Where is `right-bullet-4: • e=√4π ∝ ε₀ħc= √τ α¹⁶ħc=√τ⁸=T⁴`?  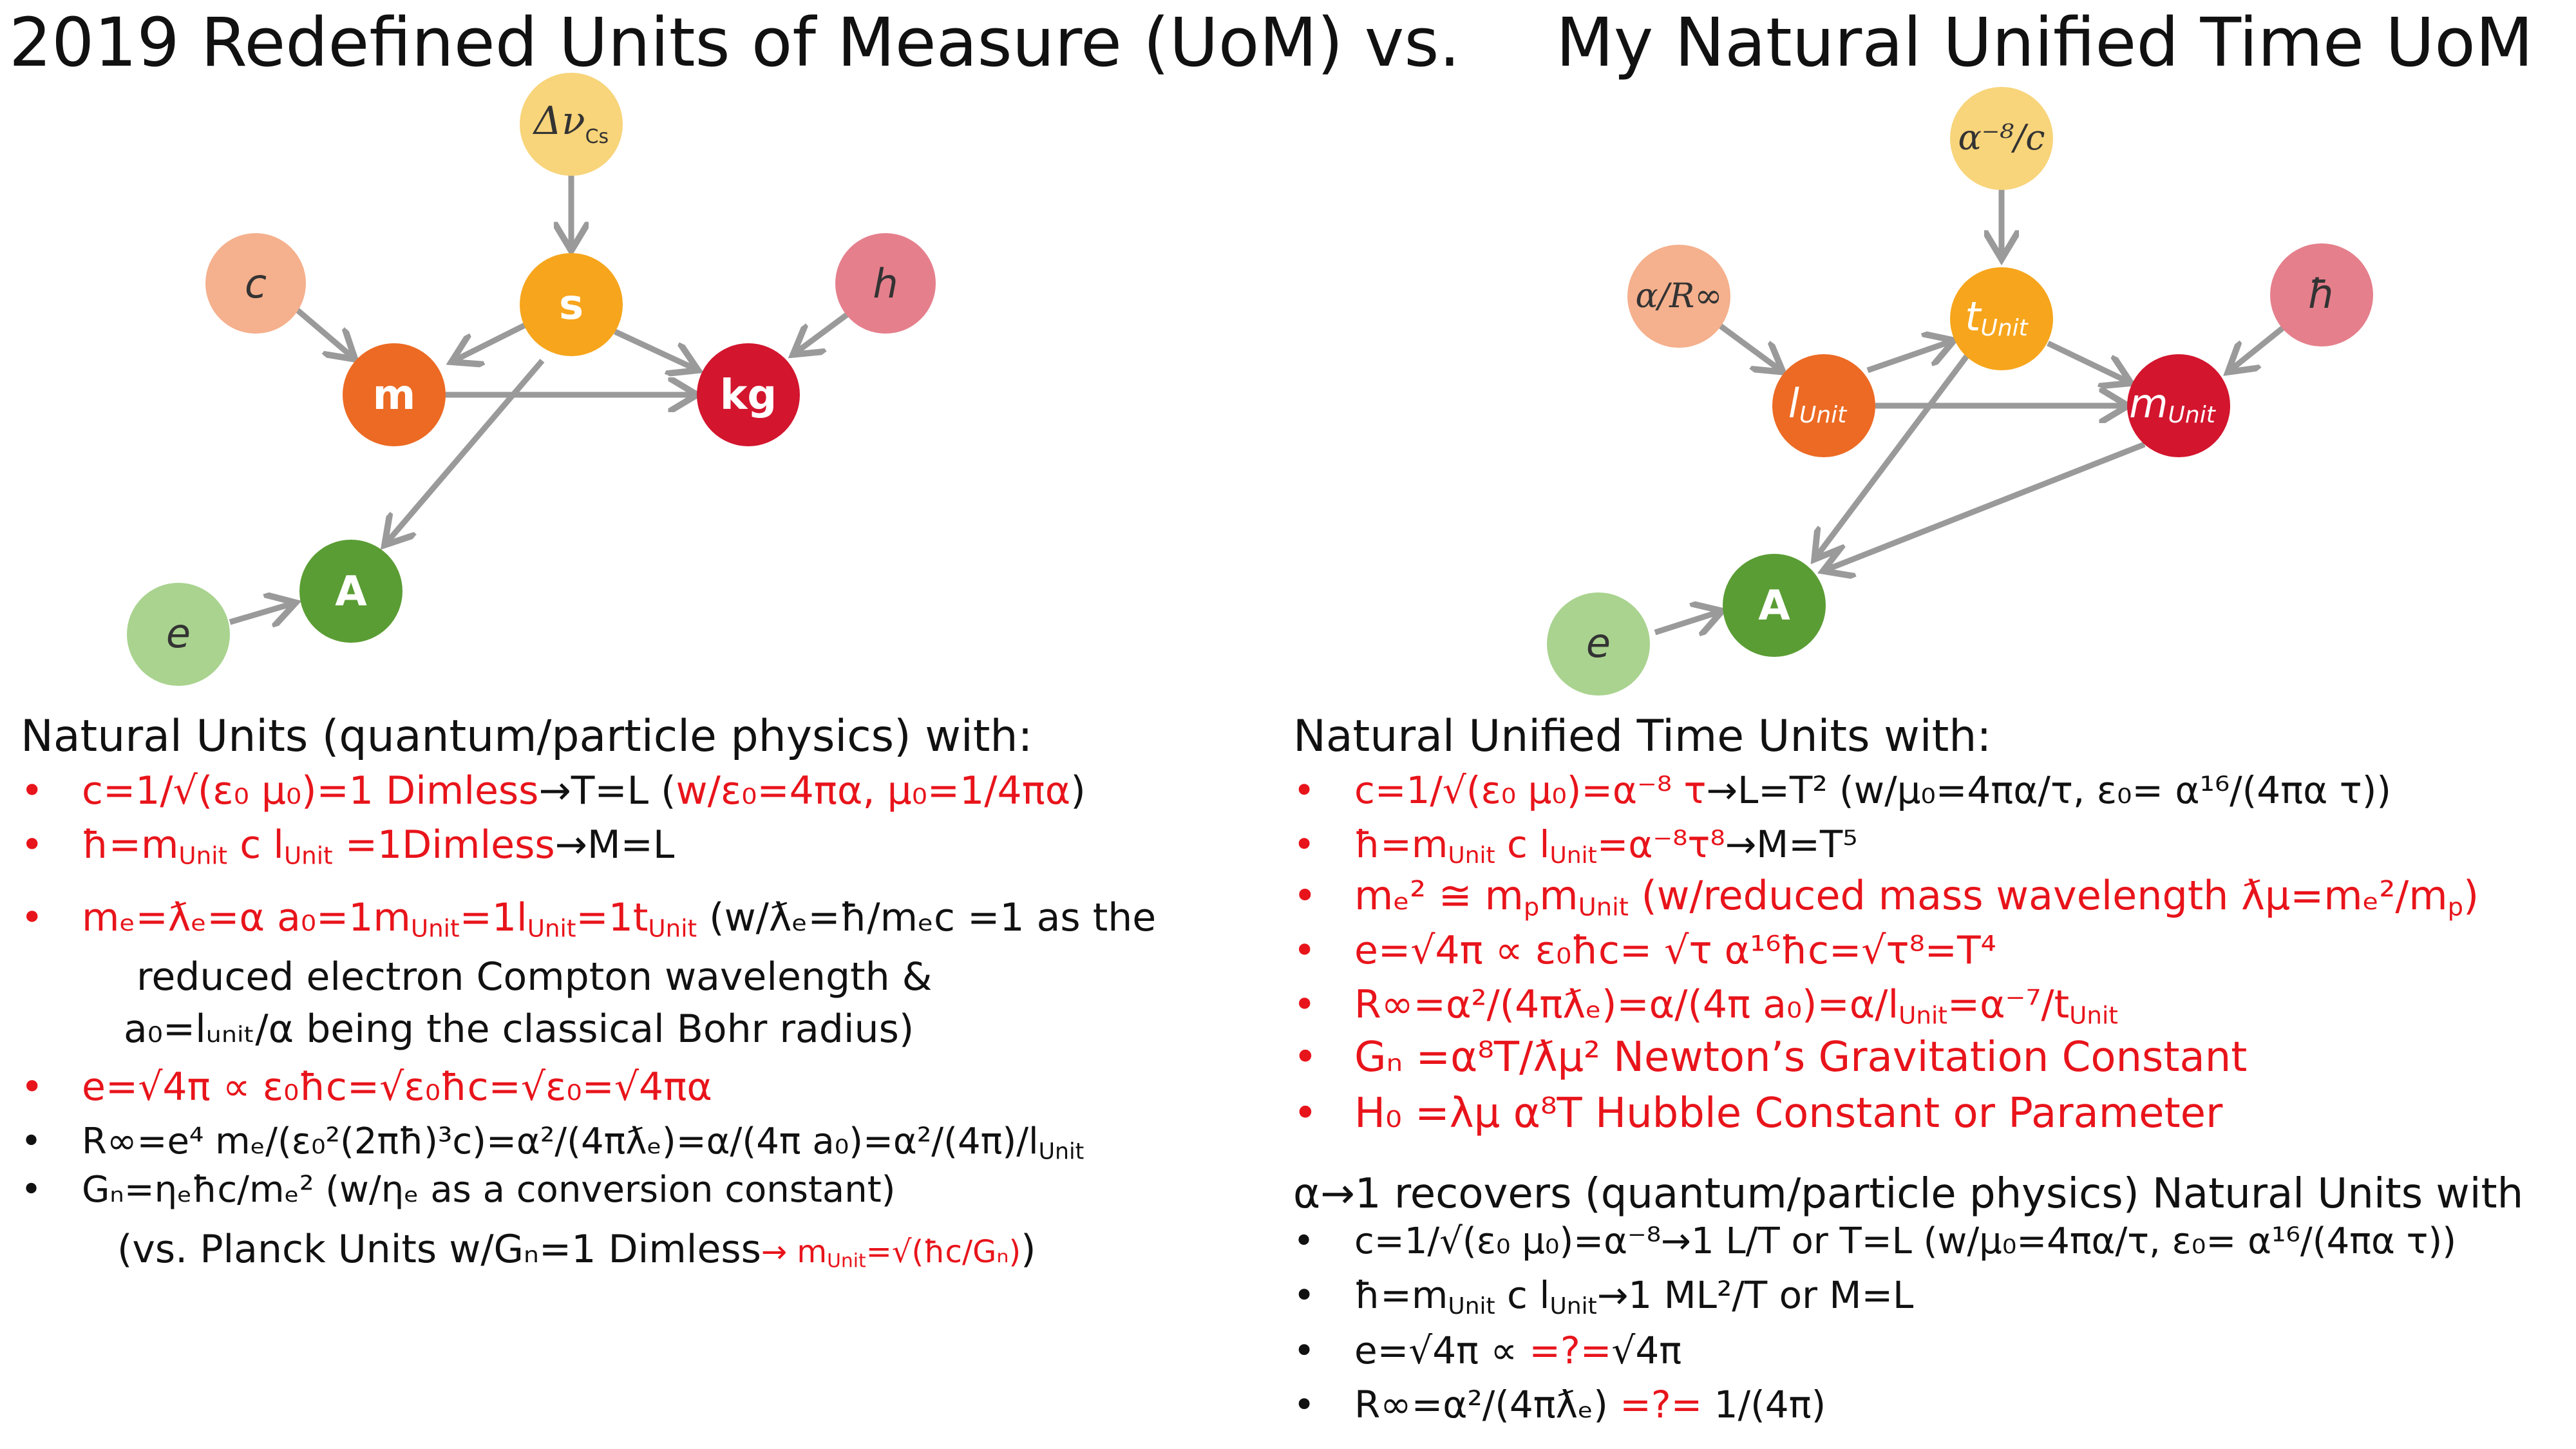
right-bullet-4: • e=√4π ∝ ε₀ħc= √τ α¹⁶ħc=√τ⁸=T⁴ is located at coordinates (1644, 950).